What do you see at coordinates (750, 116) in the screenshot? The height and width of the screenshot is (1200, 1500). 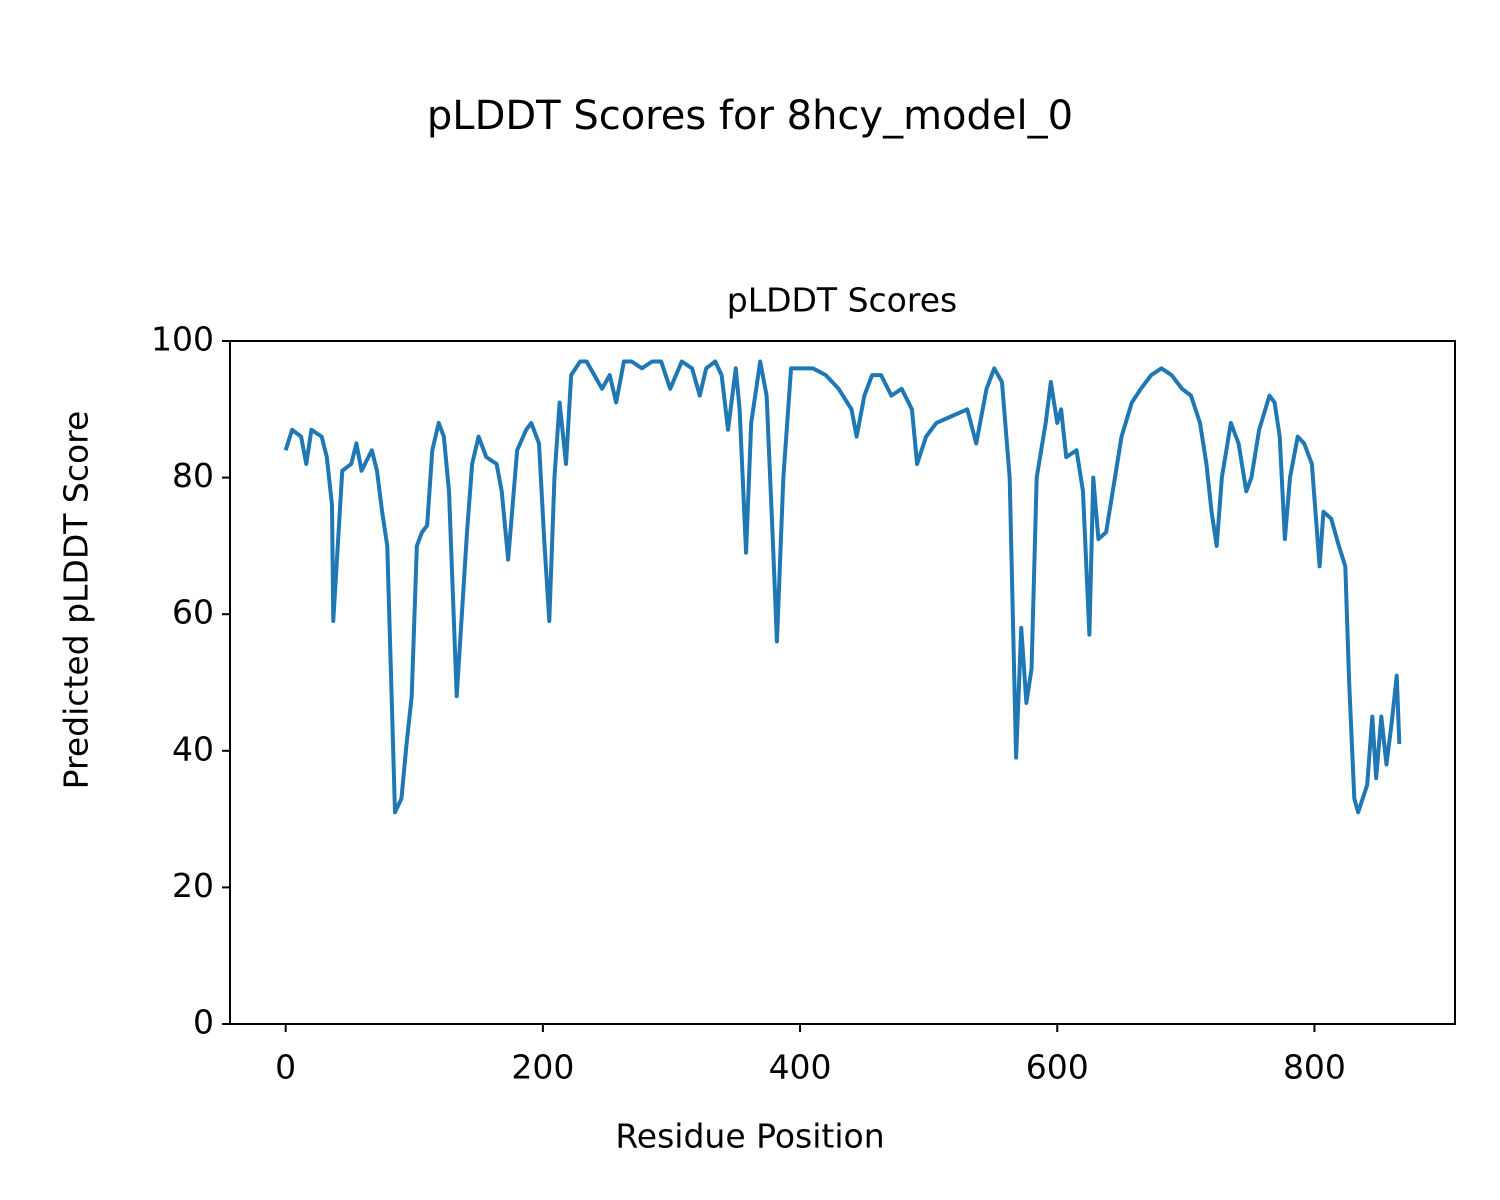 I see `figure-title: pLDDT Scores for 8hcy_model_0` at bounding box center [750, 116].